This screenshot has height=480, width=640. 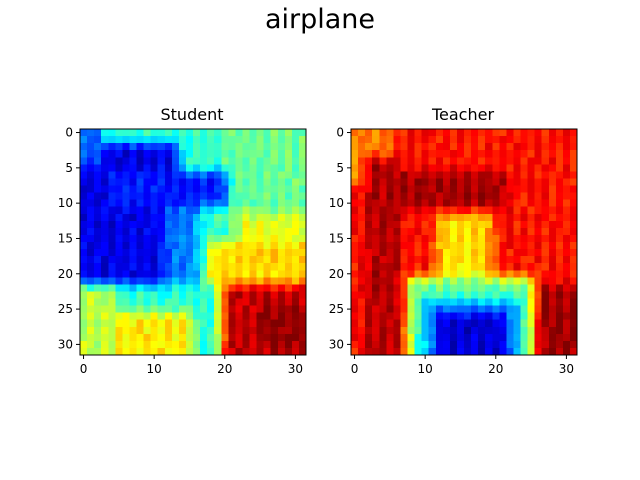 I want to click on teacher-y-tick-label: 15, so click(x=336, y=238).